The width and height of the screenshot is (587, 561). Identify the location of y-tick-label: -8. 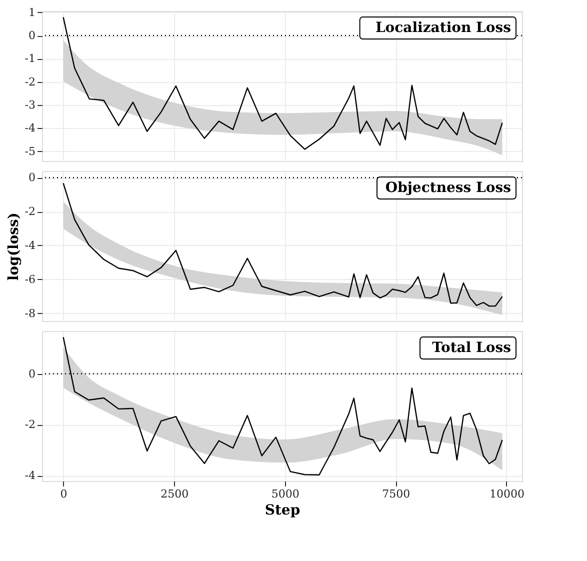
(30, 313).